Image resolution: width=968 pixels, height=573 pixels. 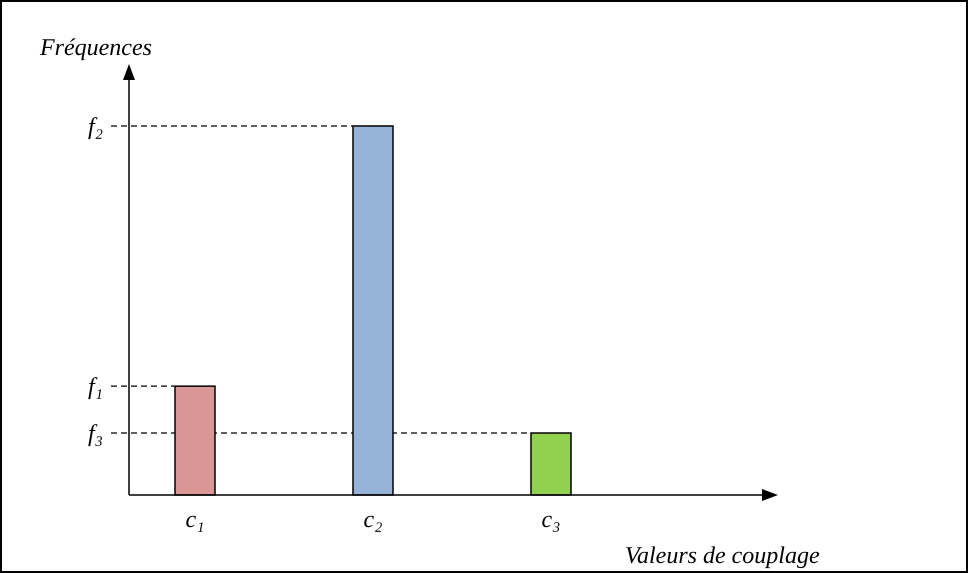 What do you see at coordinates (195, 520) in the screenshot?
I see `x-tick-label: c₁` at bounding box center [195, 520].